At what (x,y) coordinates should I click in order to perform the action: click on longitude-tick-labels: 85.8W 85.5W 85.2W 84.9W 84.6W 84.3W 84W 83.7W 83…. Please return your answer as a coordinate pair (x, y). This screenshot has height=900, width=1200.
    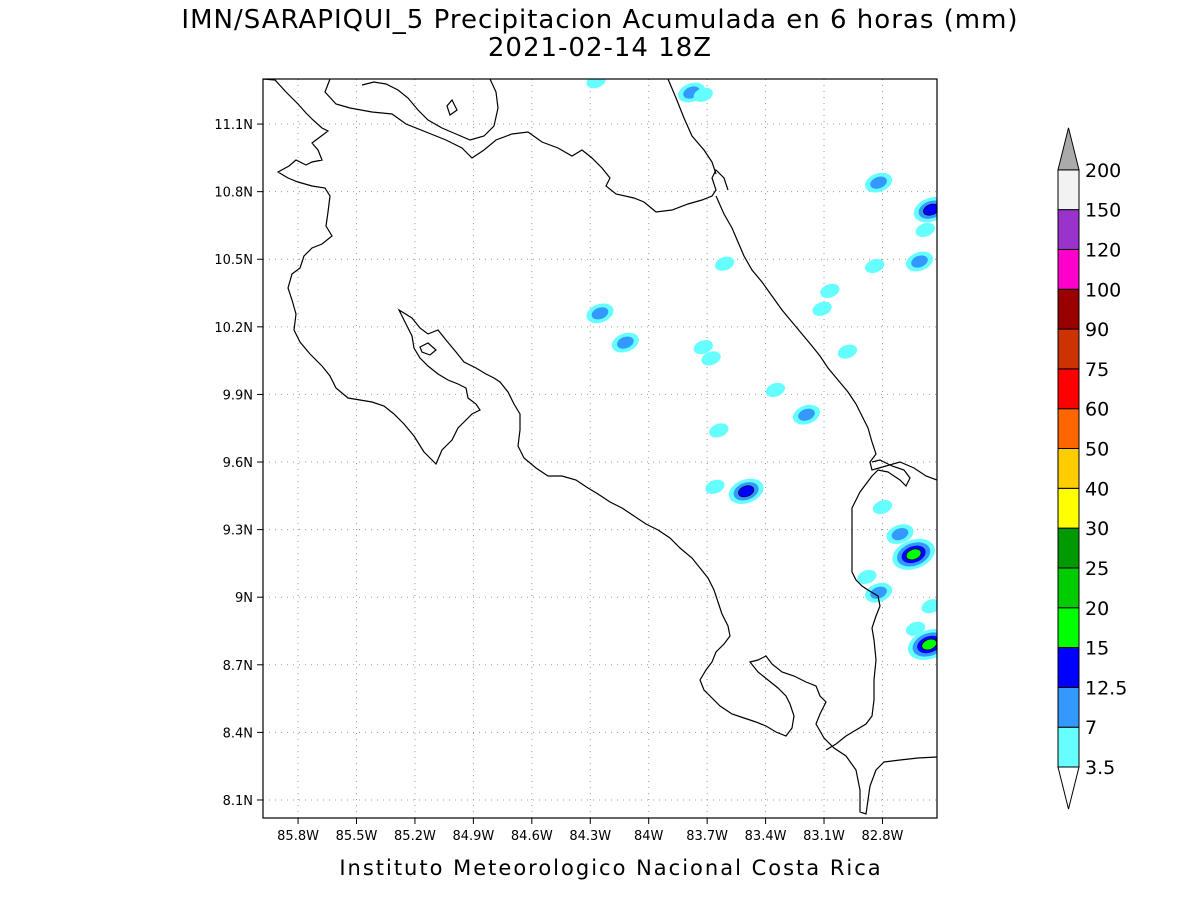
    Looking at the image, I should click on (590, 836).